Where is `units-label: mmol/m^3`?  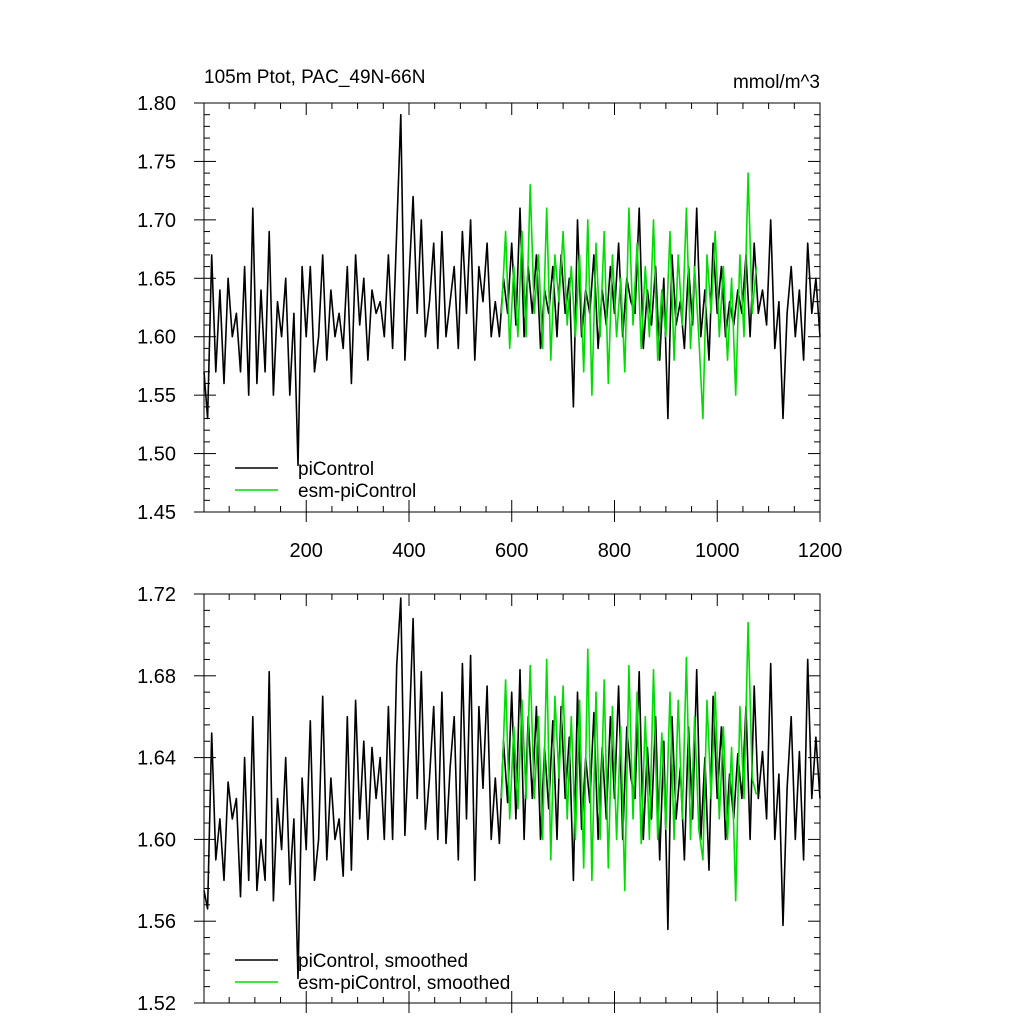 units-label: mmol/m^3 is located at coordinates (776, 82).